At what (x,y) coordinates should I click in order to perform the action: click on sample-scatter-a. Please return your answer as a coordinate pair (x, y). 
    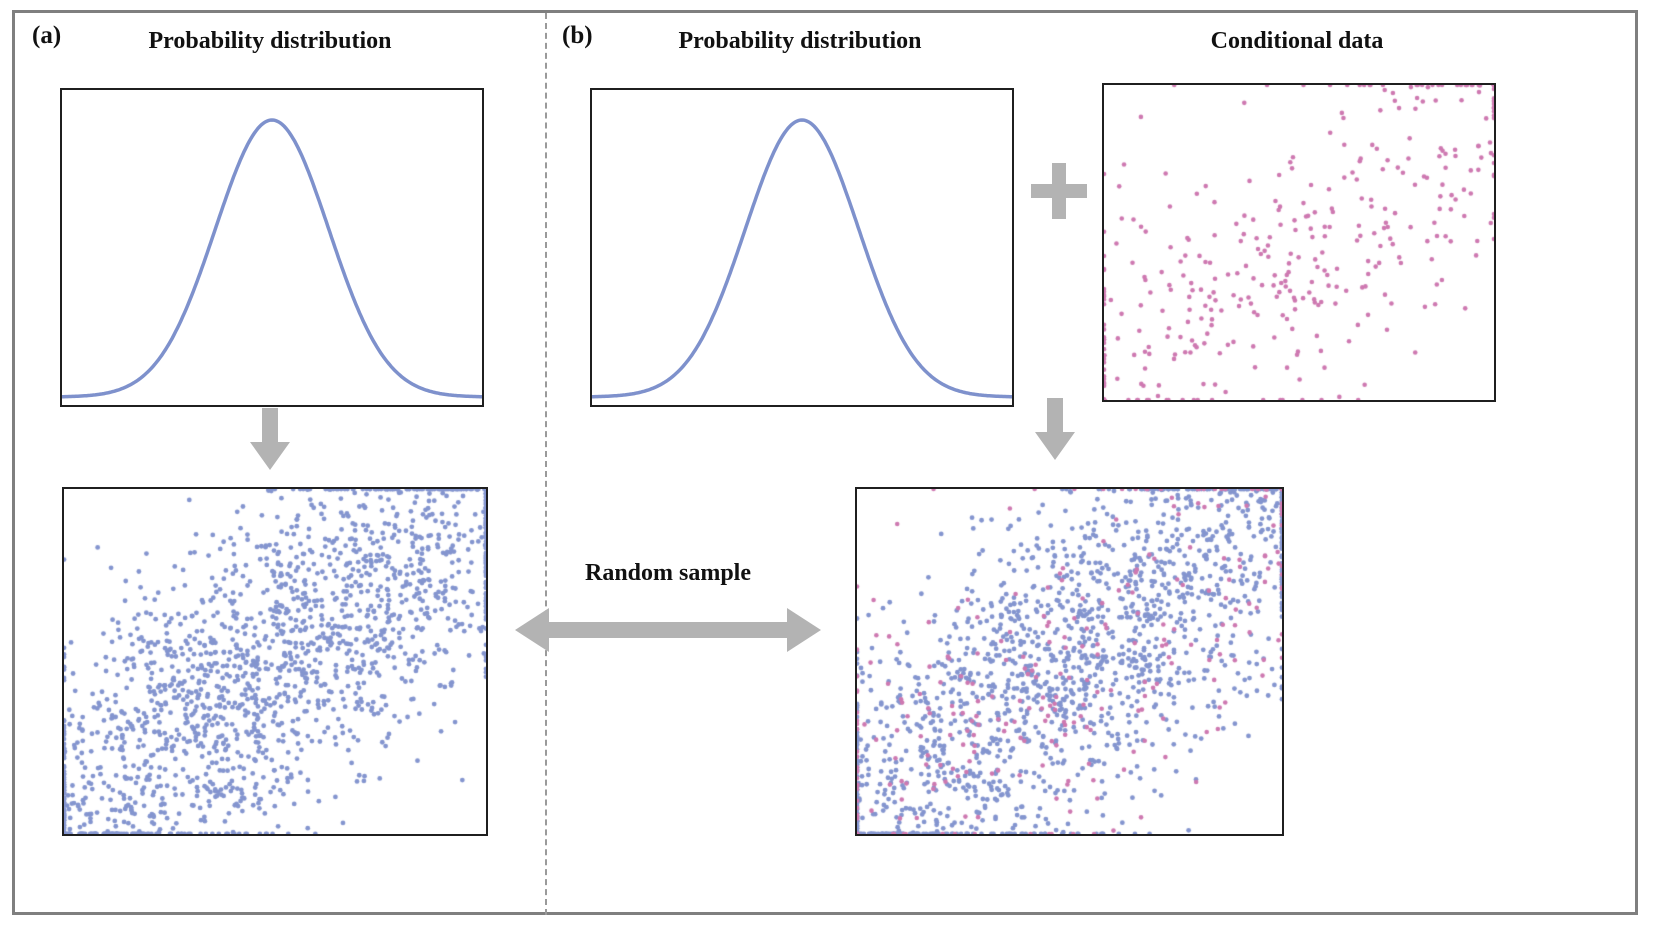
    Looking at the image, I should click on (275, 661).